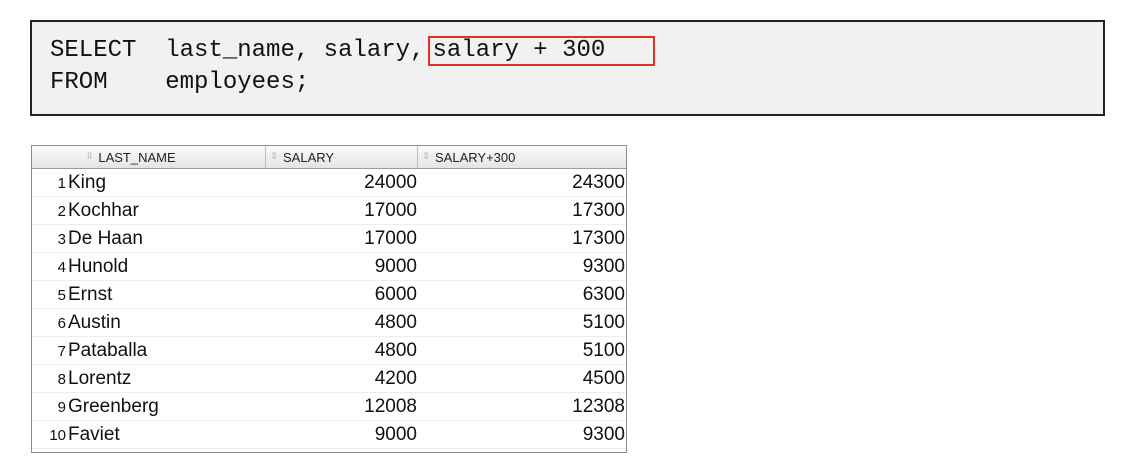 The height and width of the screenshot is (462, 1138). I want to click on table-row: 4 Hunold 9000 9300, so click(329, 267).